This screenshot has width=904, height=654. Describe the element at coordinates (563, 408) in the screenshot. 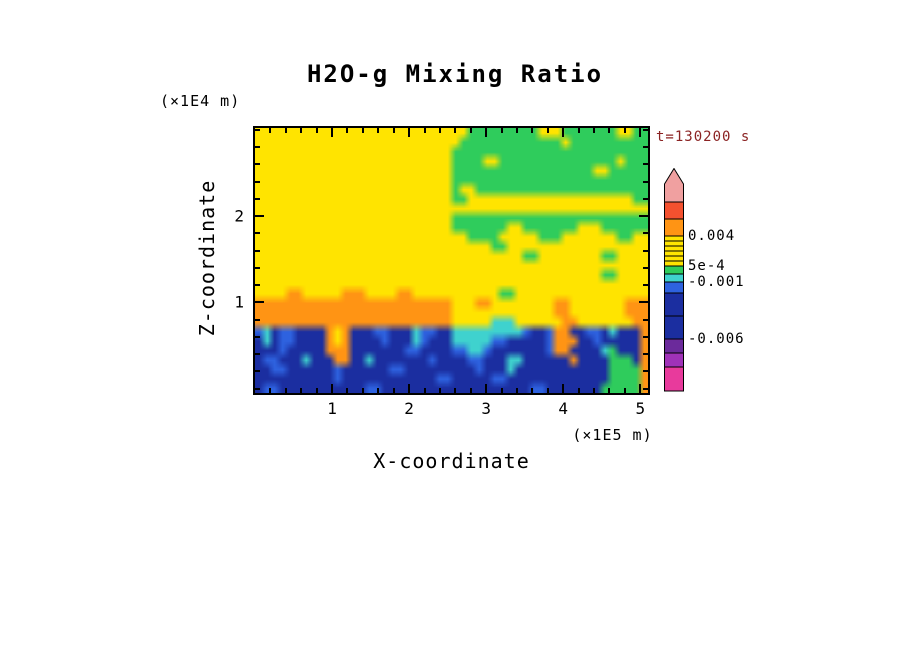

I see `x-tick-label: 4` at that location.